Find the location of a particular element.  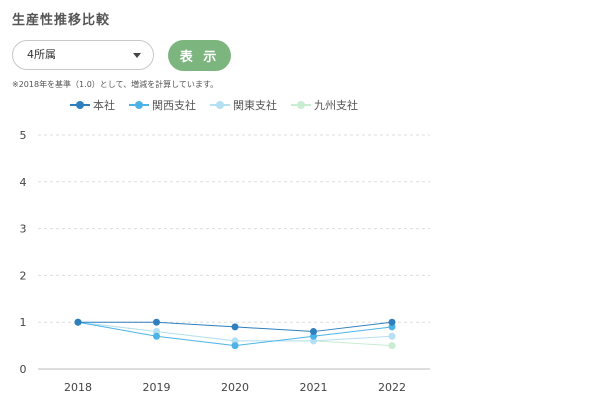

y-tick-label-0: 0 is located at coordinates (23, 369).